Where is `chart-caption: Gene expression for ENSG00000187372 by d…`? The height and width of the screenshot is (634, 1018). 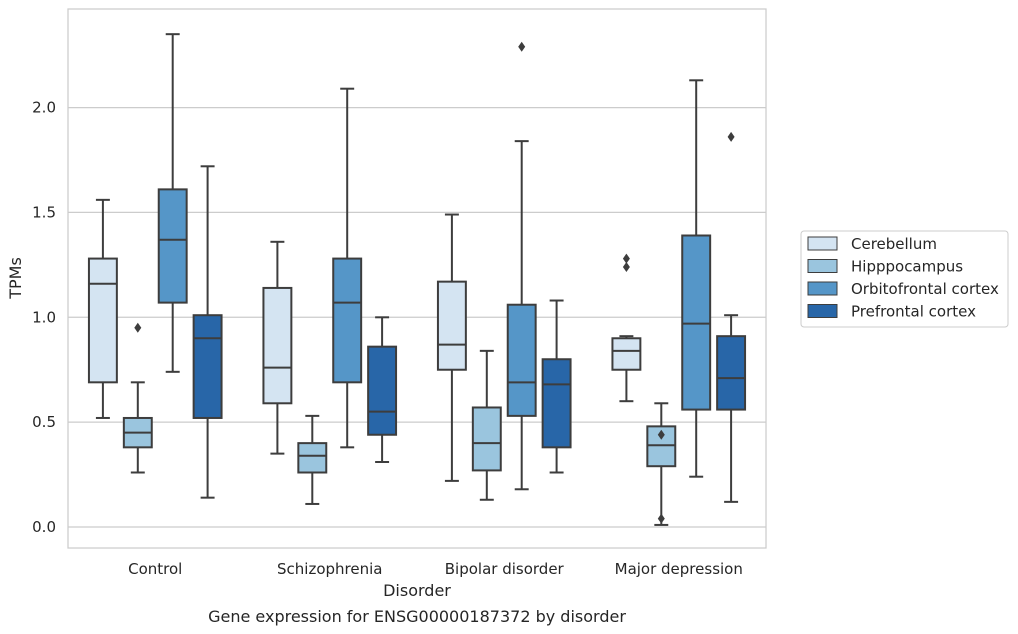
chart-caption: Gene expression for ENSG00000187372 by d… is located at coordinates (417, 616).